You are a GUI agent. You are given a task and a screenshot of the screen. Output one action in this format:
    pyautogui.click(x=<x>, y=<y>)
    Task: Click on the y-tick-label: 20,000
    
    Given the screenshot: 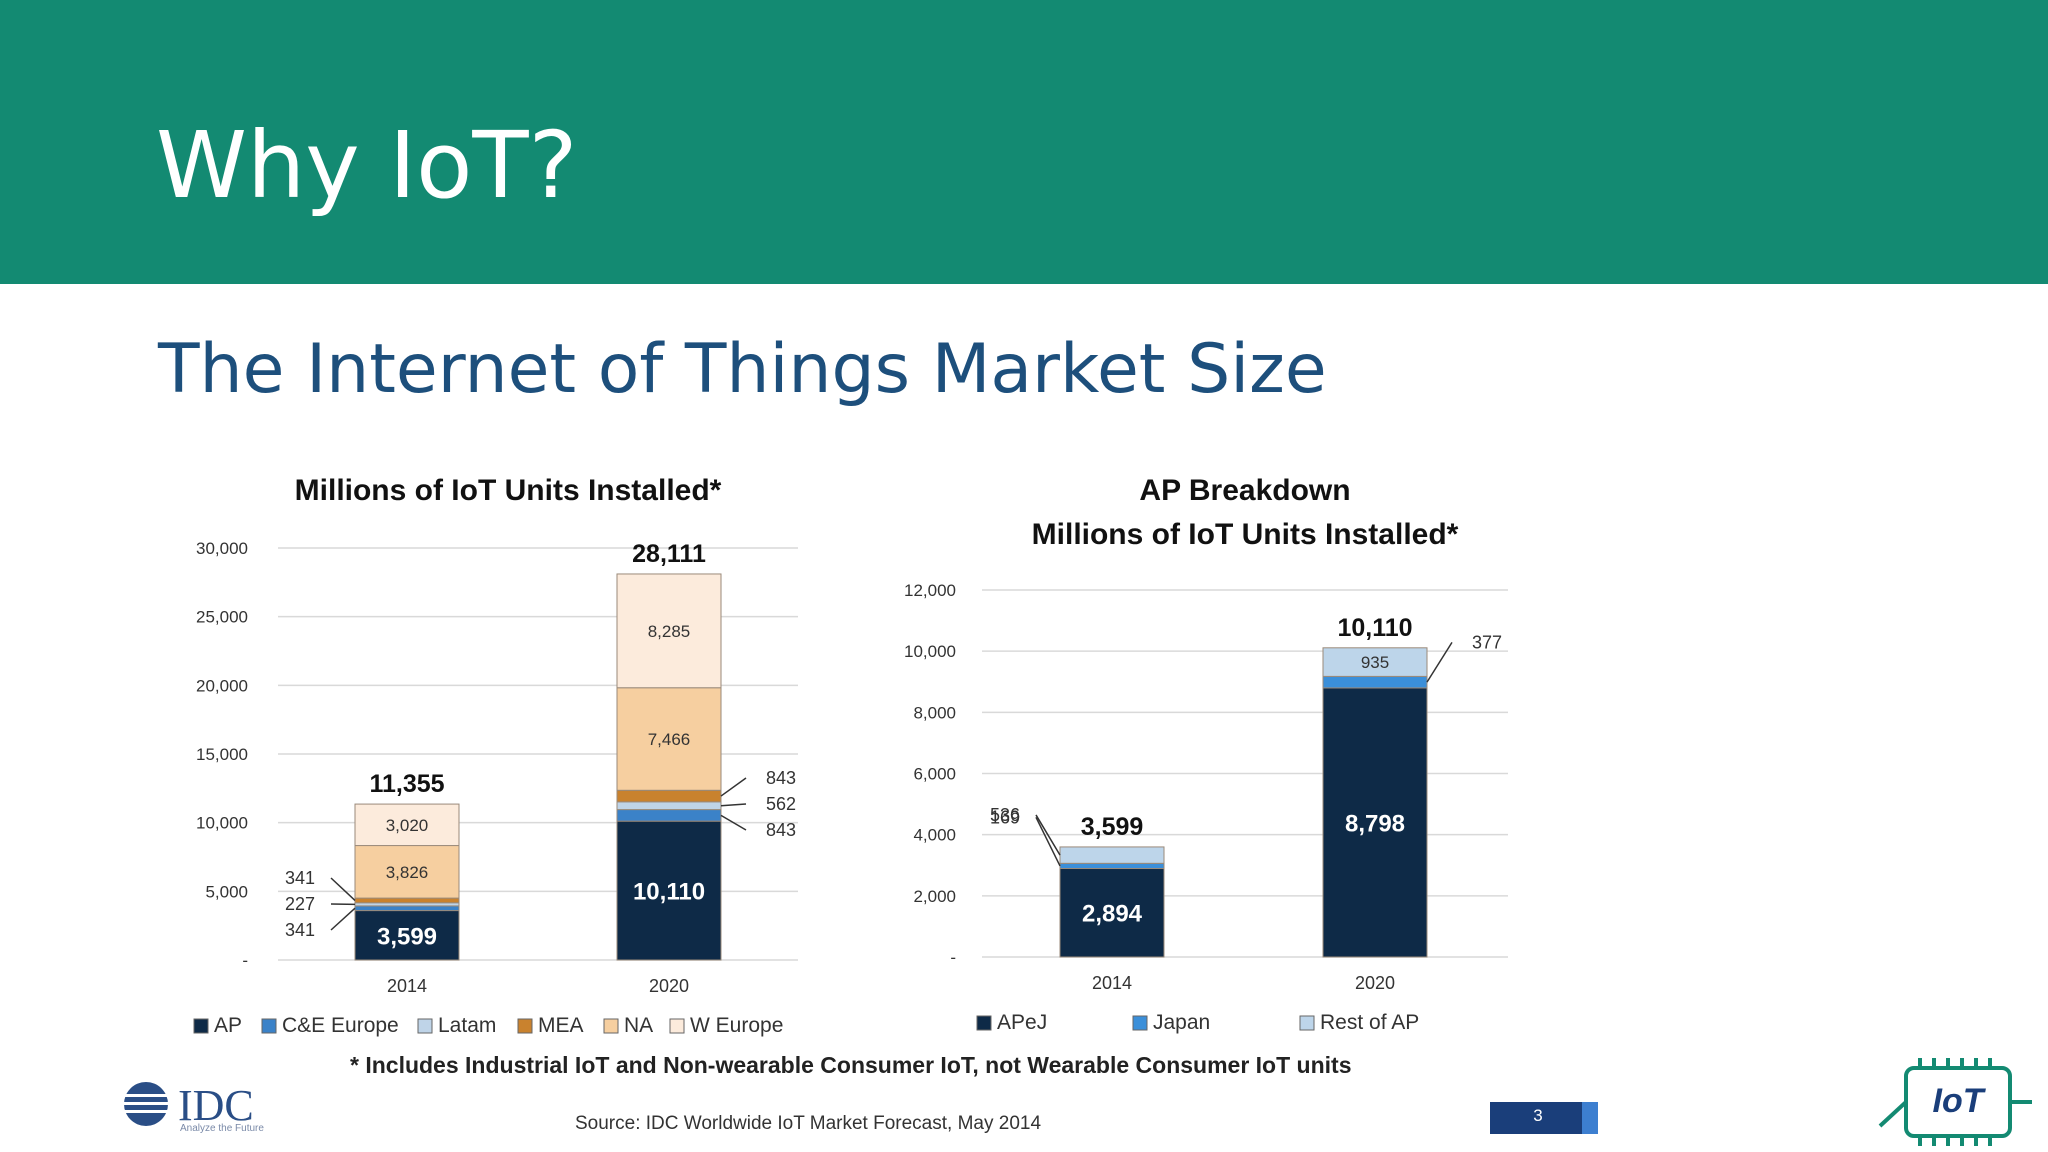 What is the action you would take?
    pyautogui.click(x=222, y=685)
    